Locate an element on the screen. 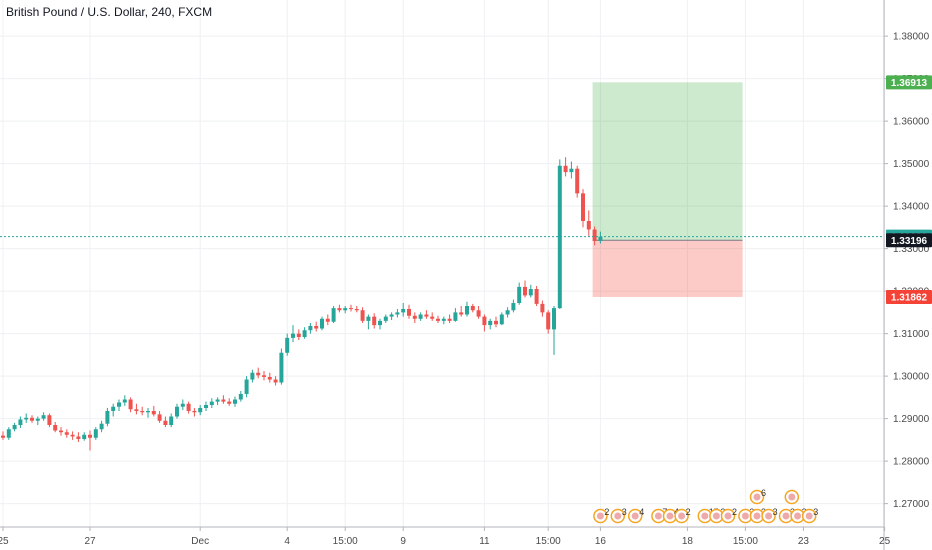 The width and height of the screenshot is (932, 550). event-count: 4 is located at coordinates (641, 512).